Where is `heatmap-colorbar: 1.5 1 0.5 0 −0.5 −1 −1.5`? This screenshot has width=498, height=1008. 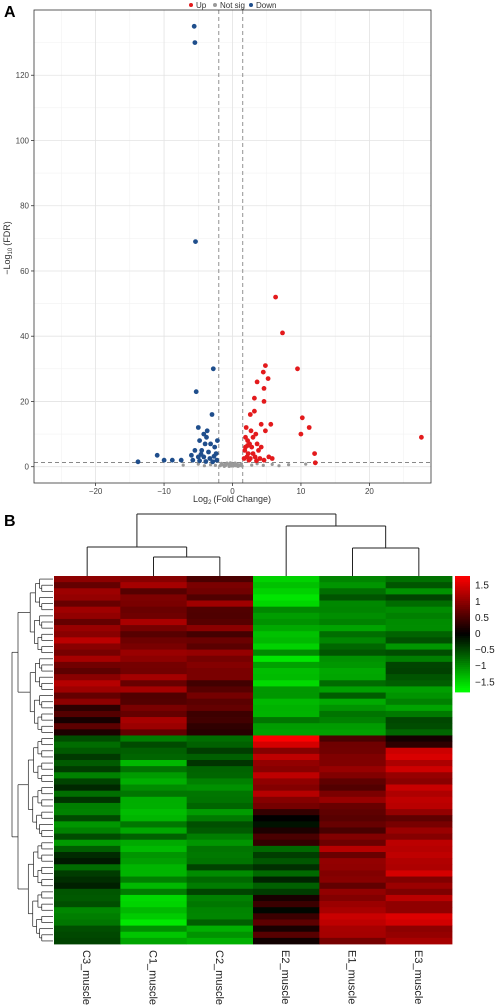
heatmap-colorbar: 1.5 1 0.5 0 −0.5 −1 −1.5 is located at coordinates (475, 634).